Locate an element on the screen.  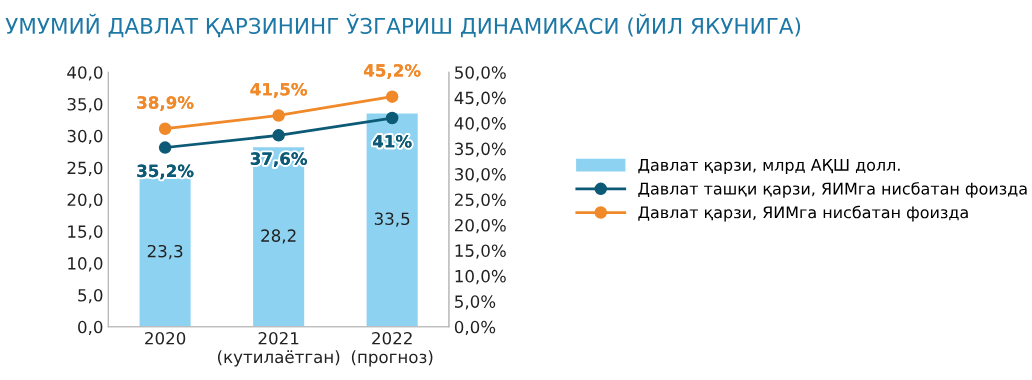
chart-title: УМУМИЙ ДАВЛАТ ҚАРЗИНИНГ ЎЗГАРИШ ДИНАМИКАСИ (ЙИЛ ЯКУНИГА) is located at coordinates (403, 25).